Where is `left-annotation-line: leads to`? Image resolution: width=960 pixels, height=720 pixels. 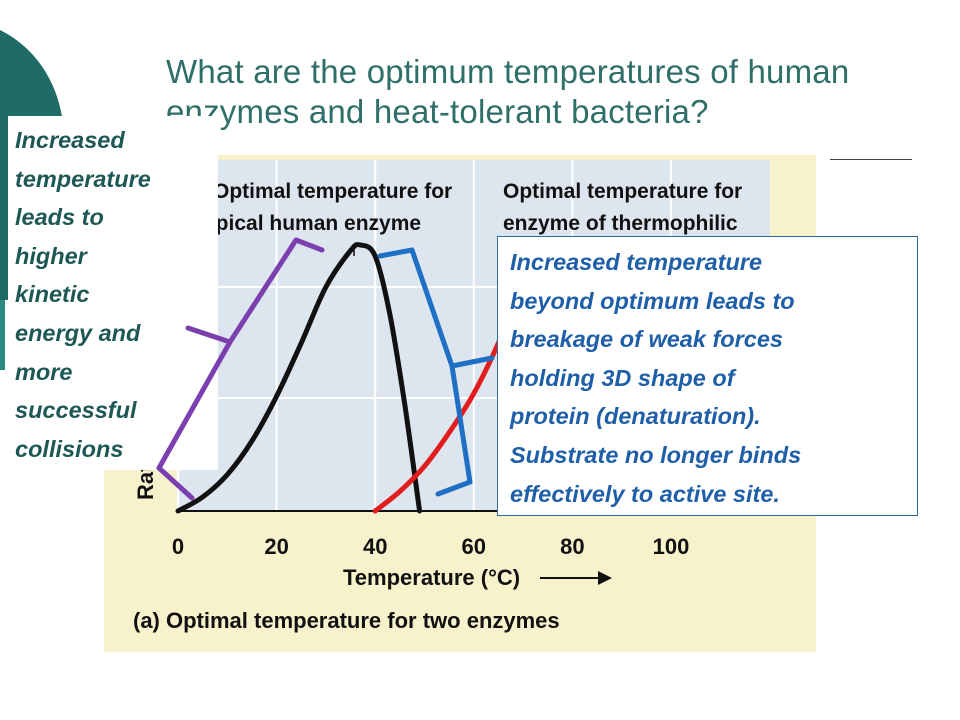 left-annotation-line: leads to is located at coordinates (59, 217).